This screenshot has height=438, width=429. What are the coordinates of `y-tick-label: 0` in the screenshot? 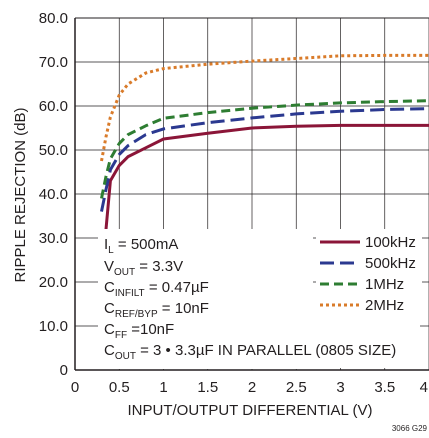 It's located at (64, 370).